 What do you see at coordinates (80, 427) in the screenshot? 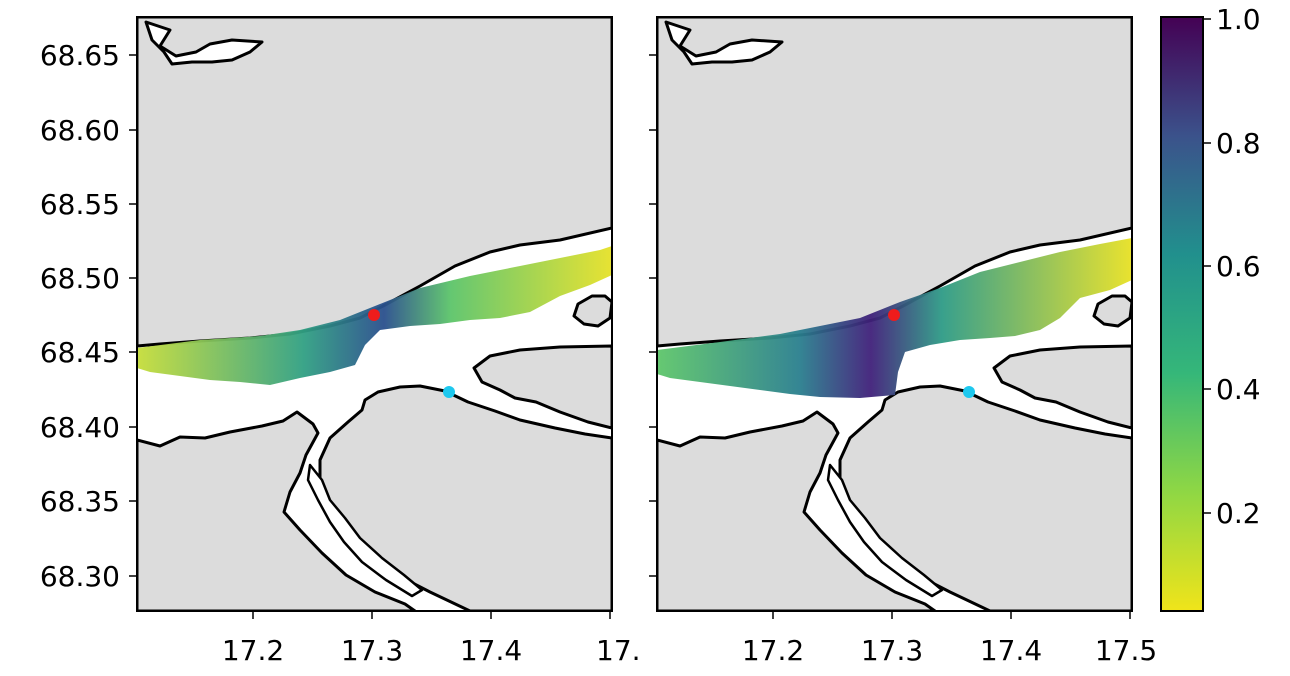
I see `lat-tick-label: 68.40` at bounding box center [80, 427].